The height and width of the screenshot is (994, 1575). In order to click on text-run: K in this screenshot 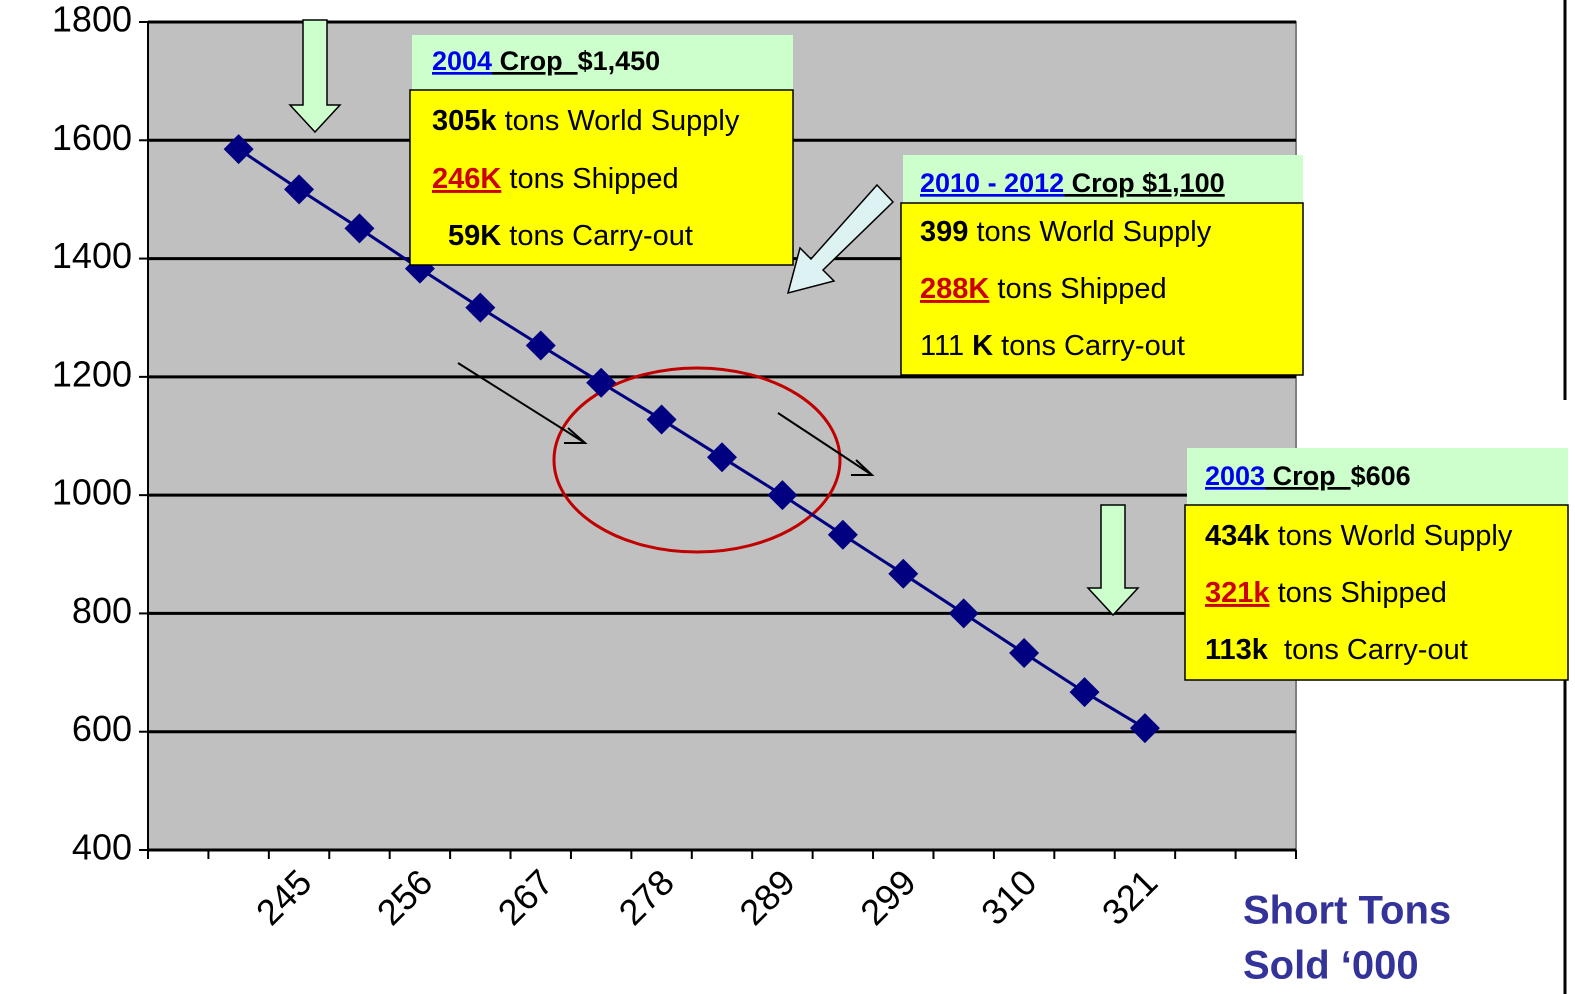, I will do `click(982, 346)`.